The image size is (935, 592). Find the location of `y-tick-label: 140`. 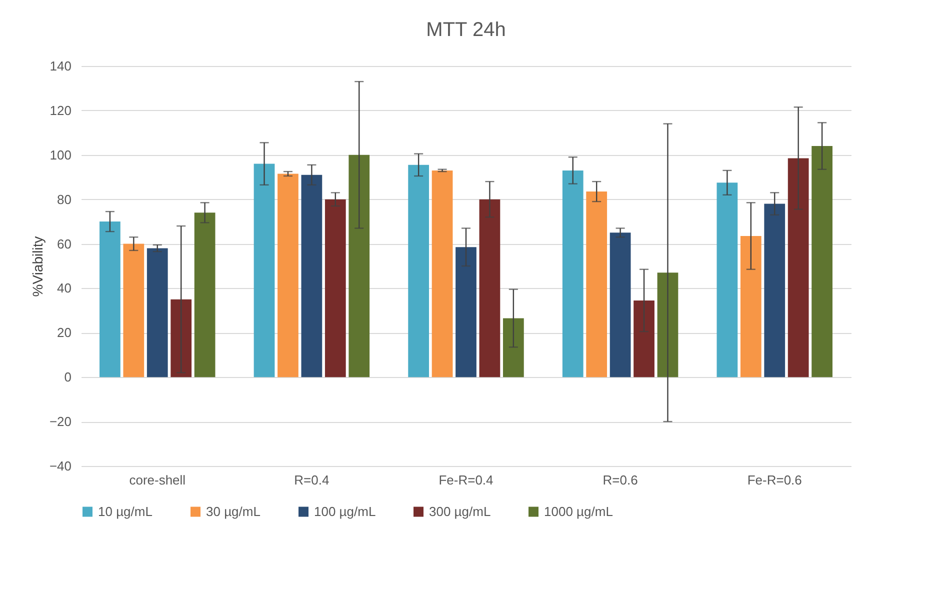

y-tick-label: 140 is located at coordinates (61, 66).